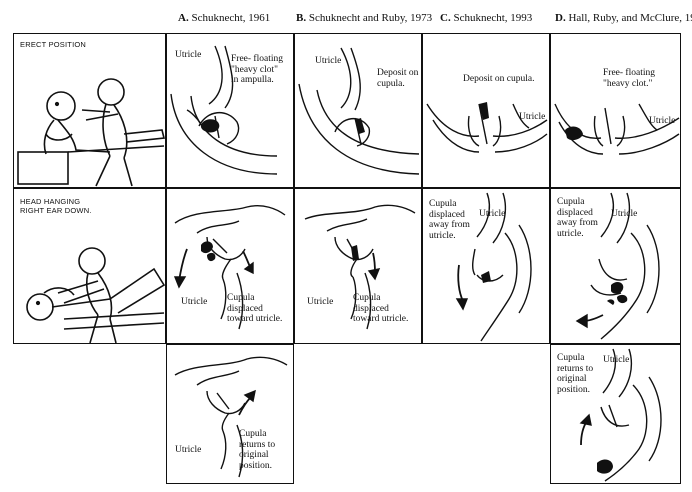 The width and height of the screenshot is (692, 492). I want to click on label-cupula-displaced-away-c: Cupula displaced away from utricle., so click(449, 220).